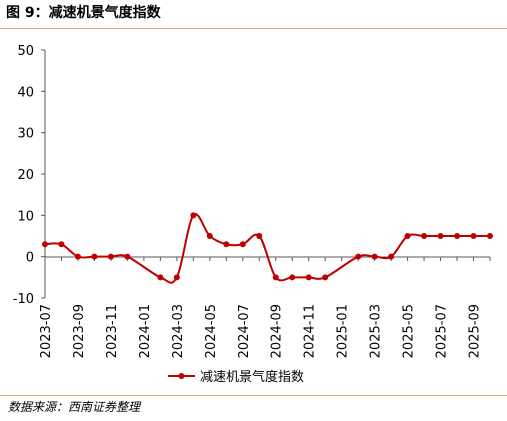 This screenshot has width=507, height=421. Describe the element at coordinates (252, 377) in the screenshot. I see `legend-label: 减速机景气度指数` at that location.